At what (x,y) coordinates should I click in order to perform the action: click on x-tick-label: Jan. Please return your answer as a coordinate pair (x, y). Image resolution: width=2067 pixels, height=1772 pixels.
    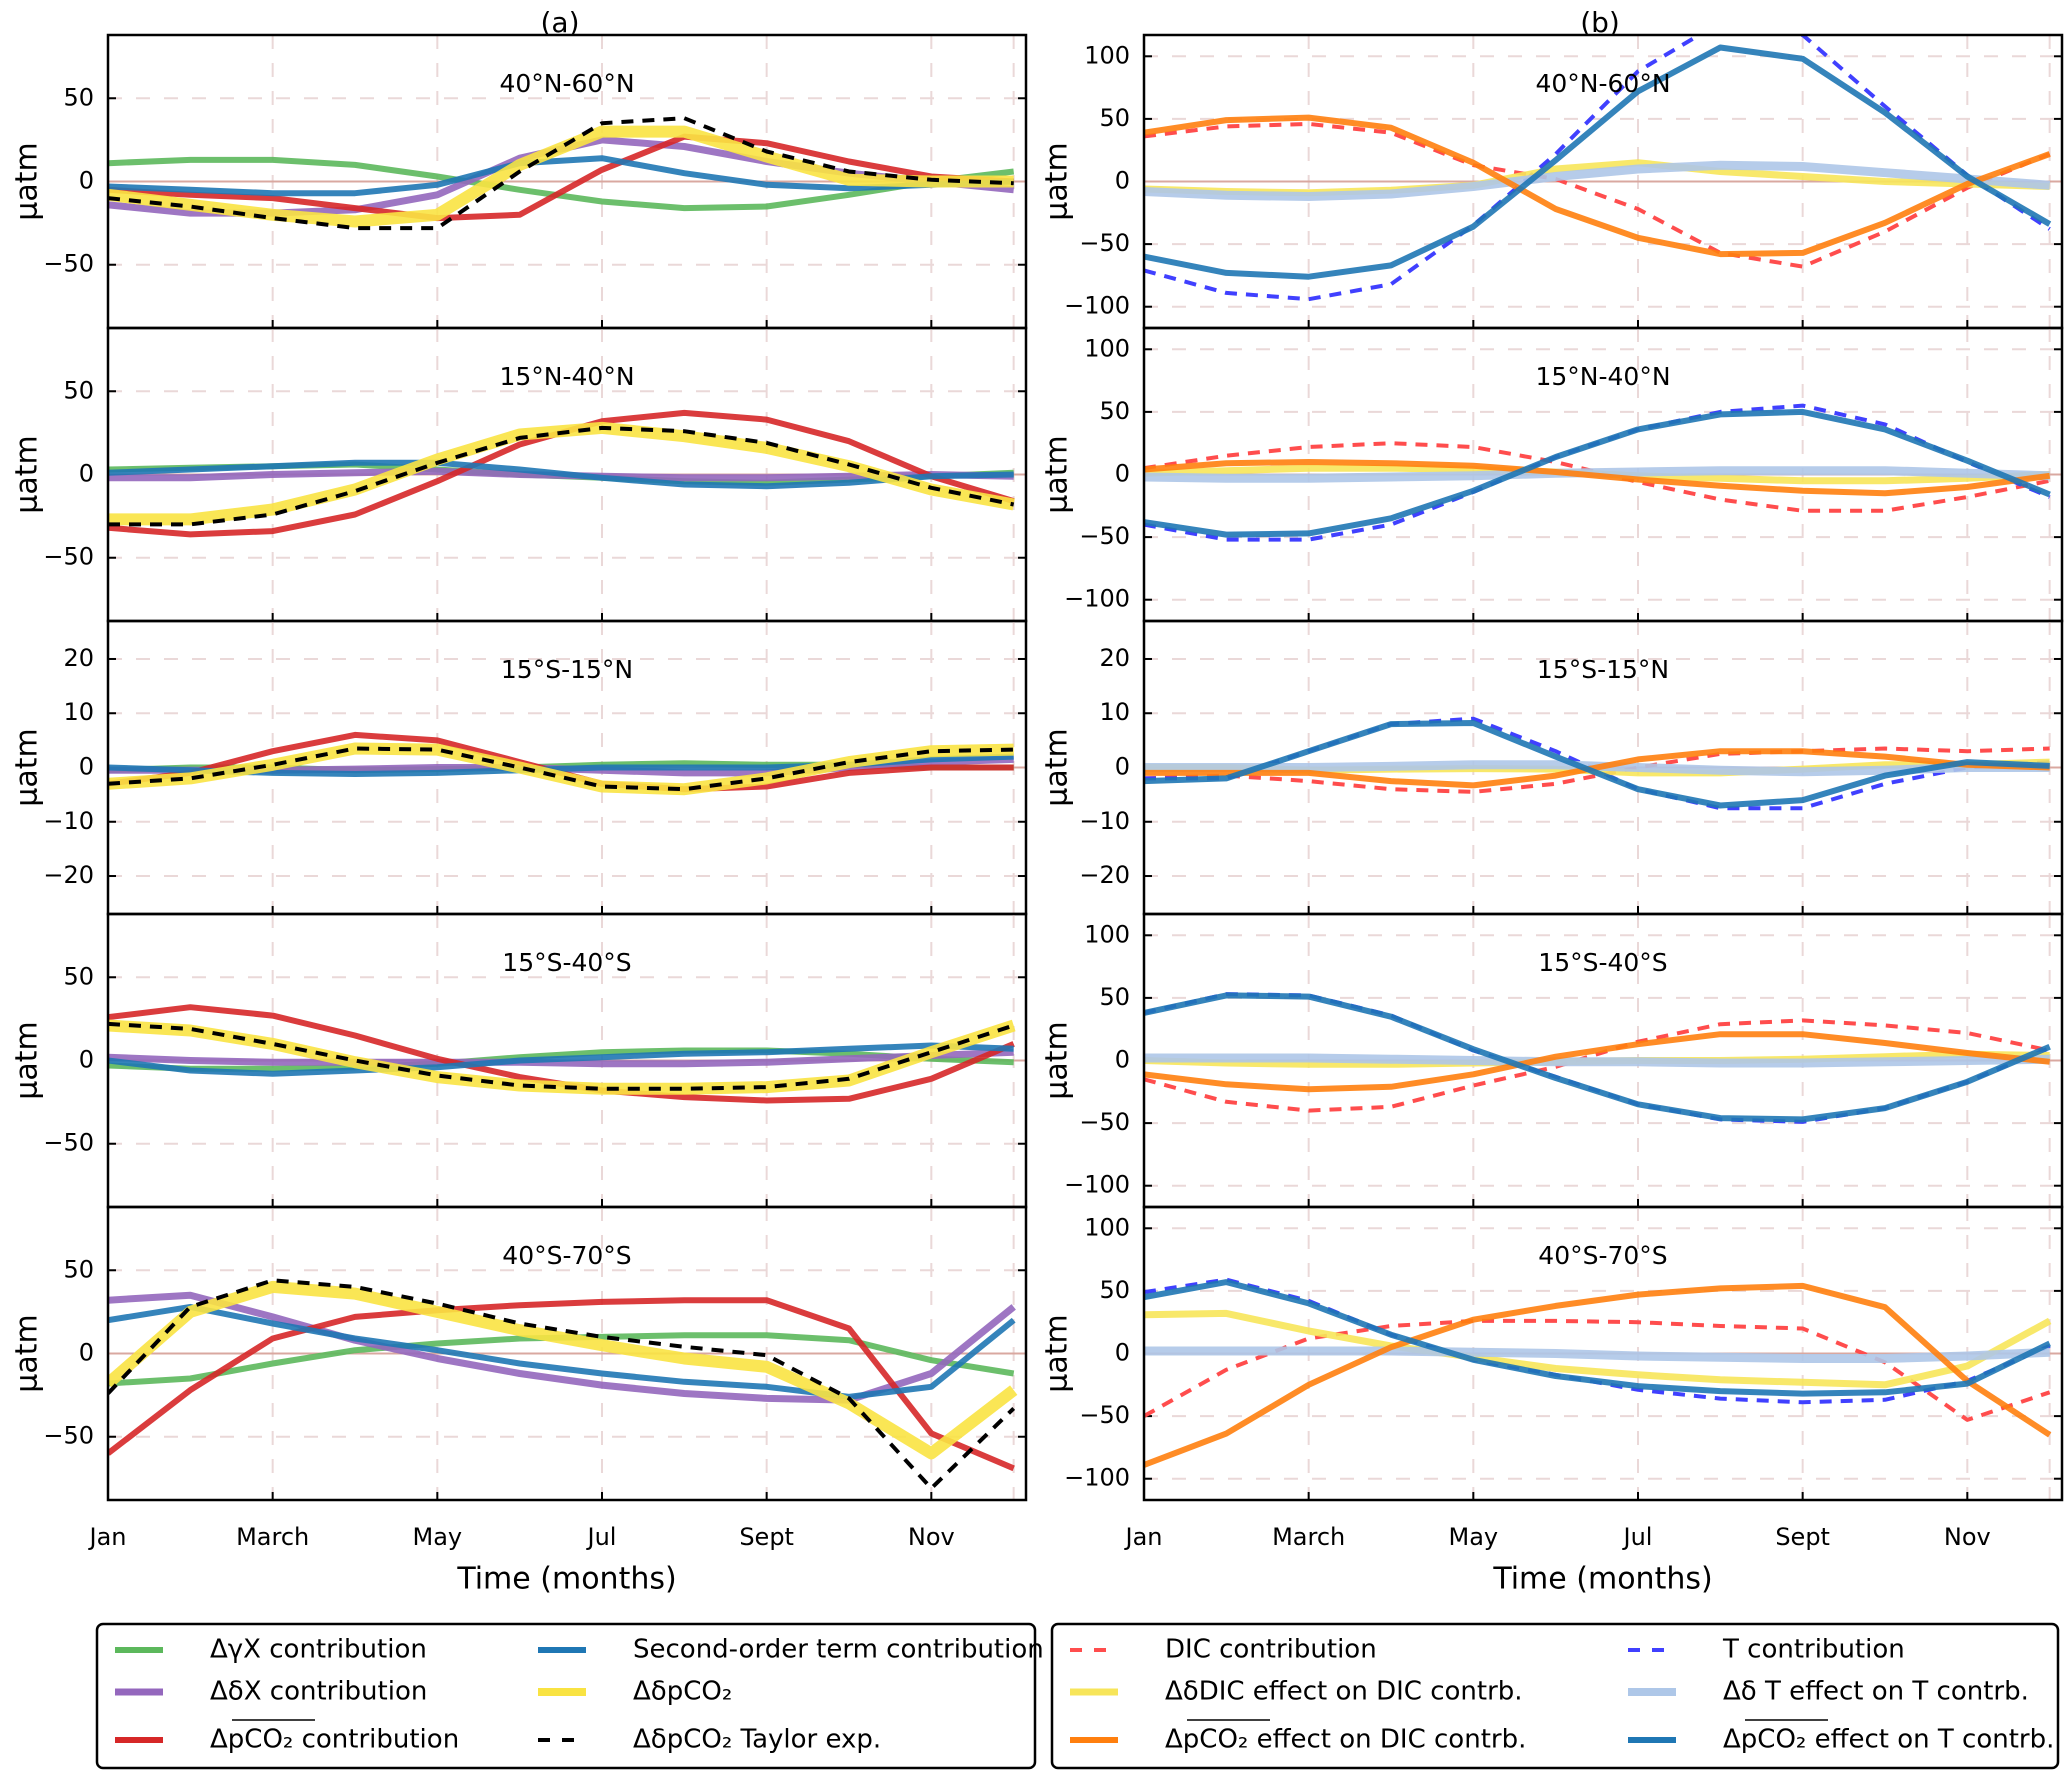
    Looking at the image, I should click on (107, 1537).